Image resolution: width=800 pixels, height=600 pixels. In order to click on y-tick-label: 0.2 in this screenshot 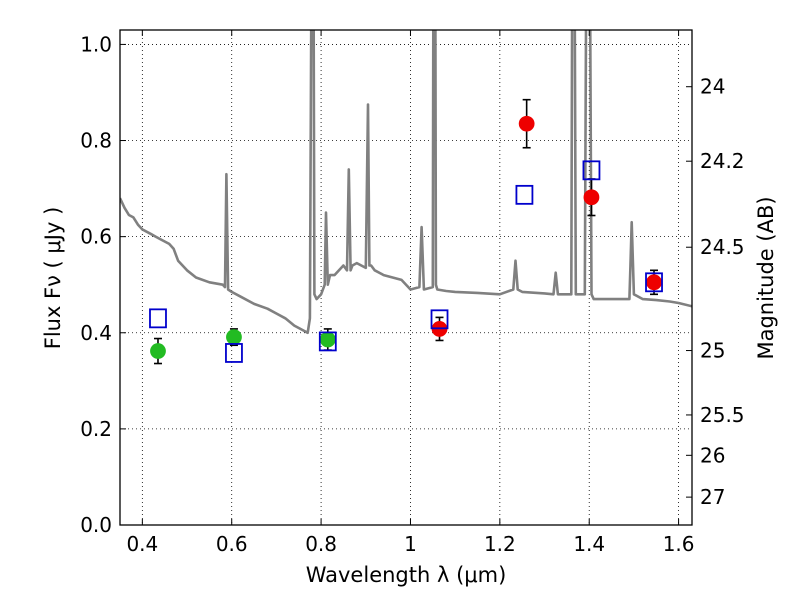, I will do `click(96, 429)`.